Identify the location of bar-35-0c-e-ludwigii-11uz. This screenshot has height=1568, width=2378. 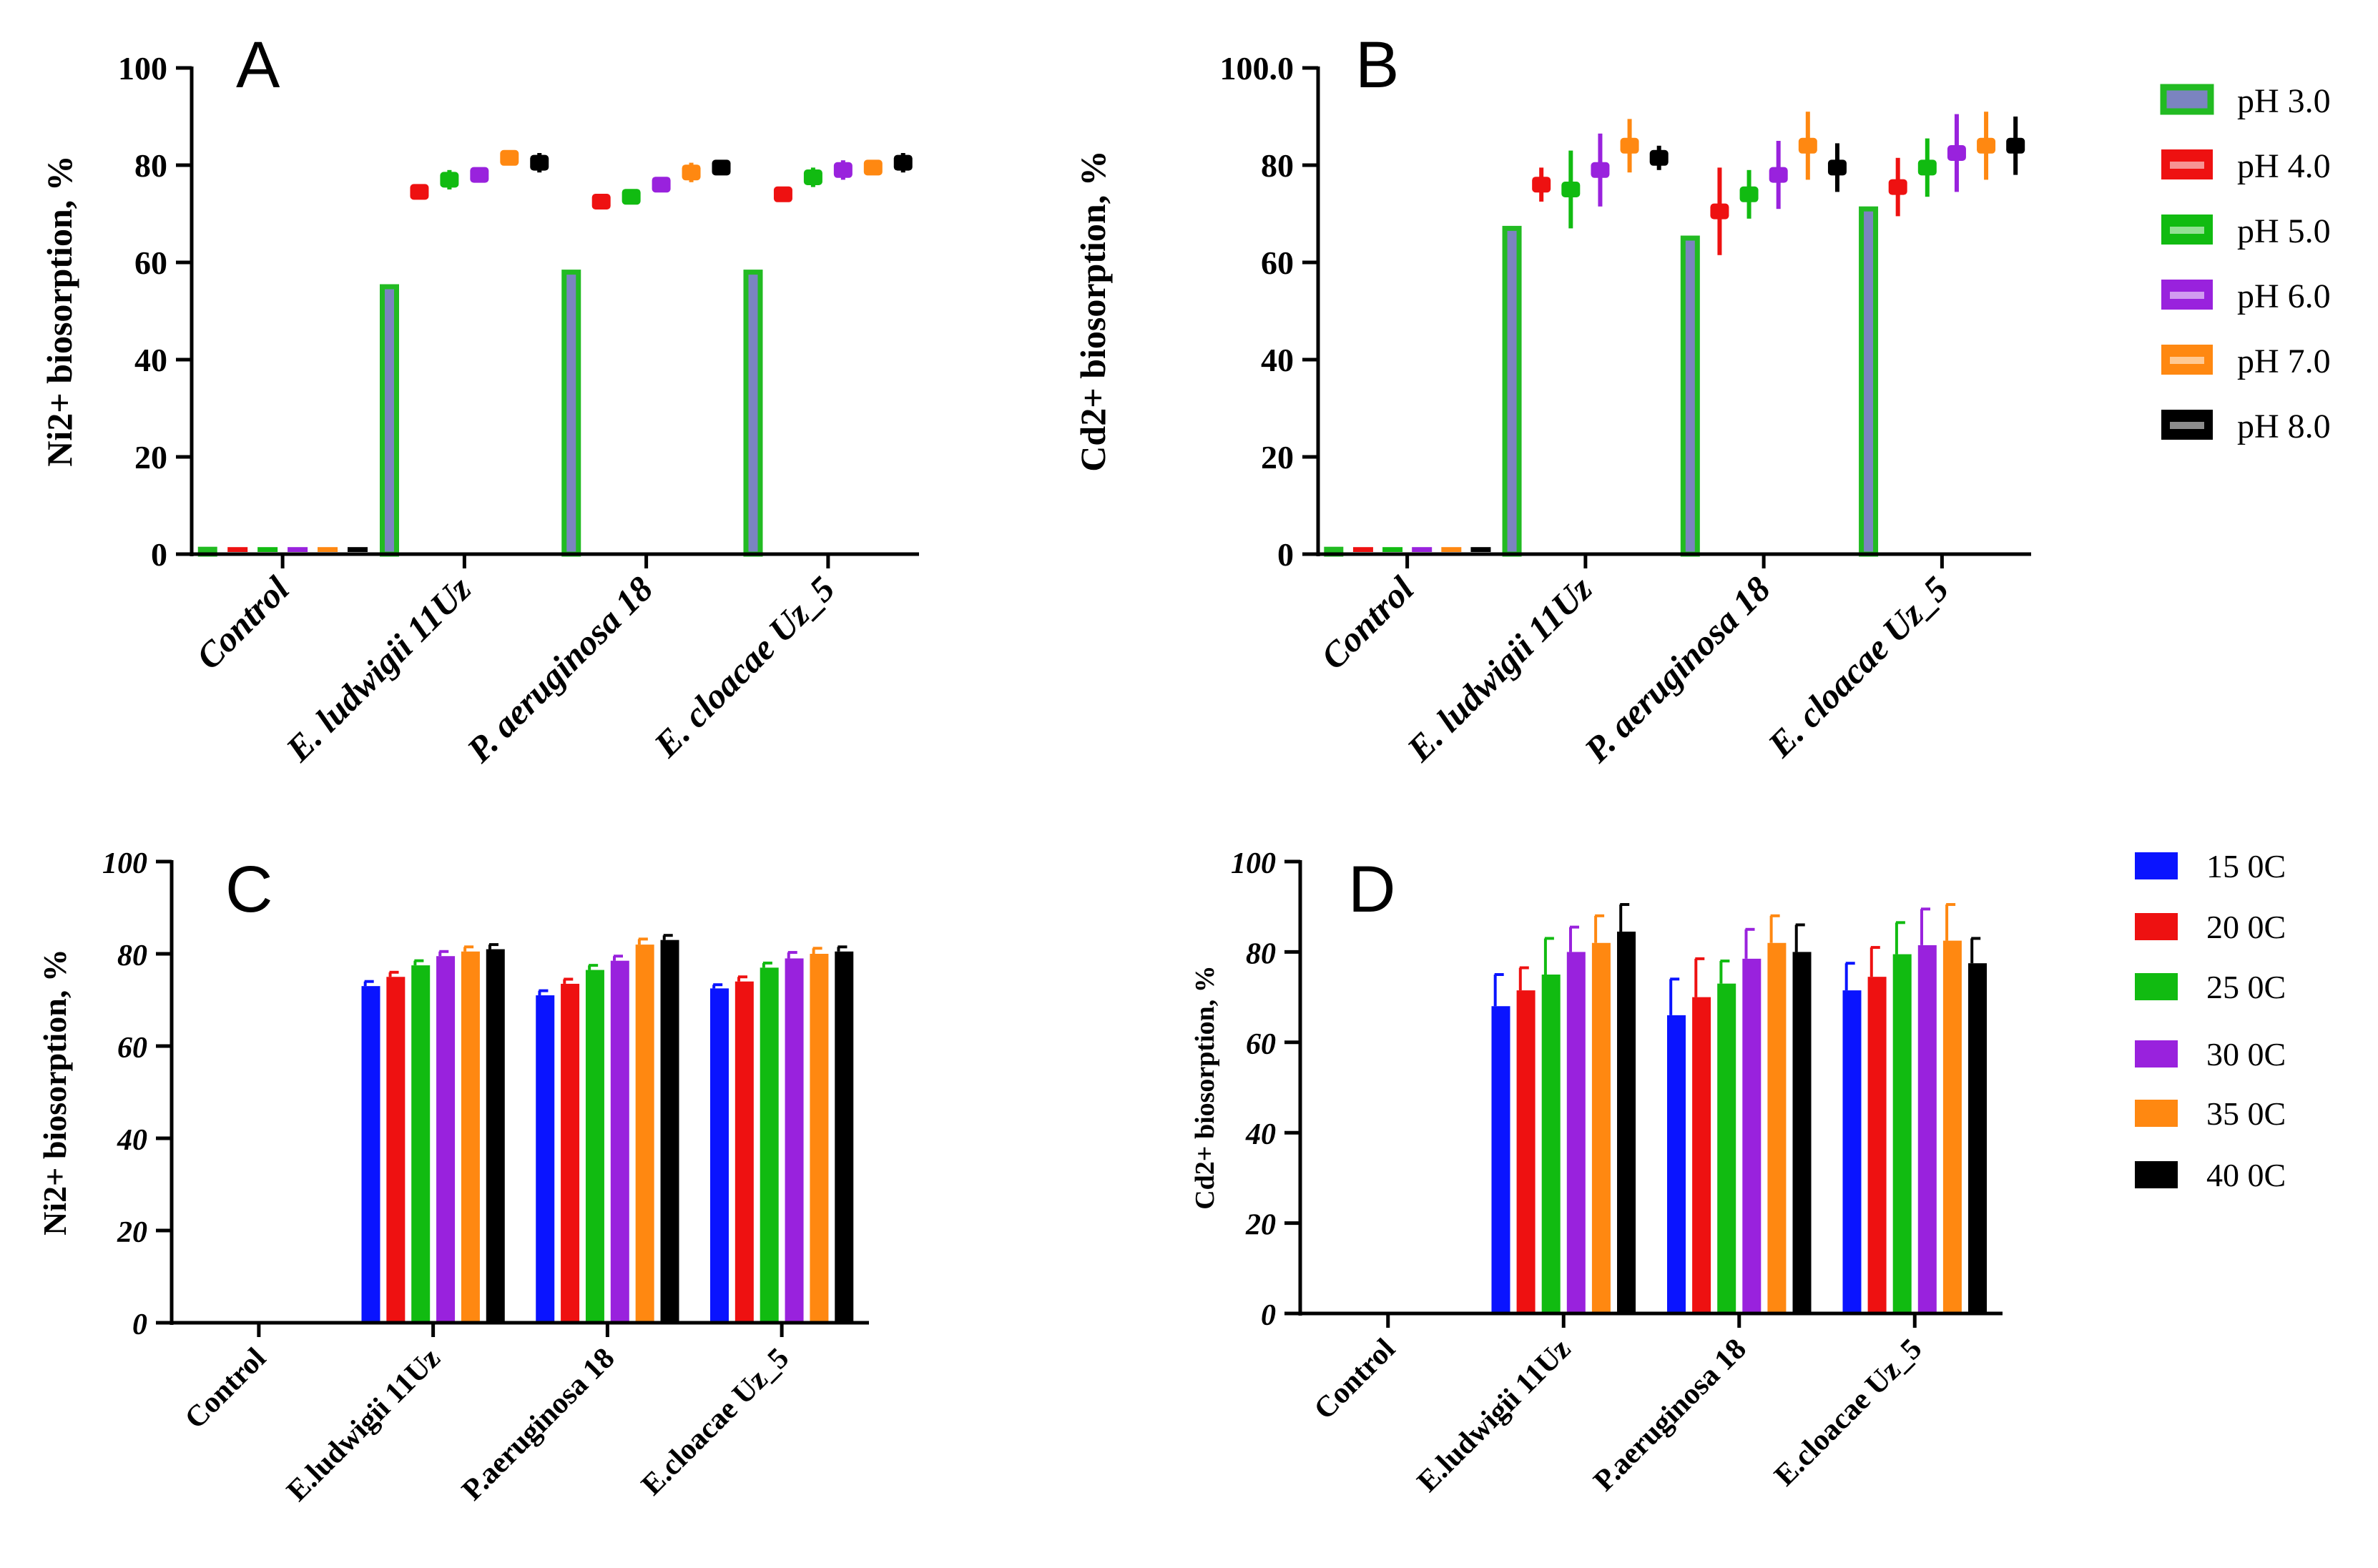
(1601, 1127).